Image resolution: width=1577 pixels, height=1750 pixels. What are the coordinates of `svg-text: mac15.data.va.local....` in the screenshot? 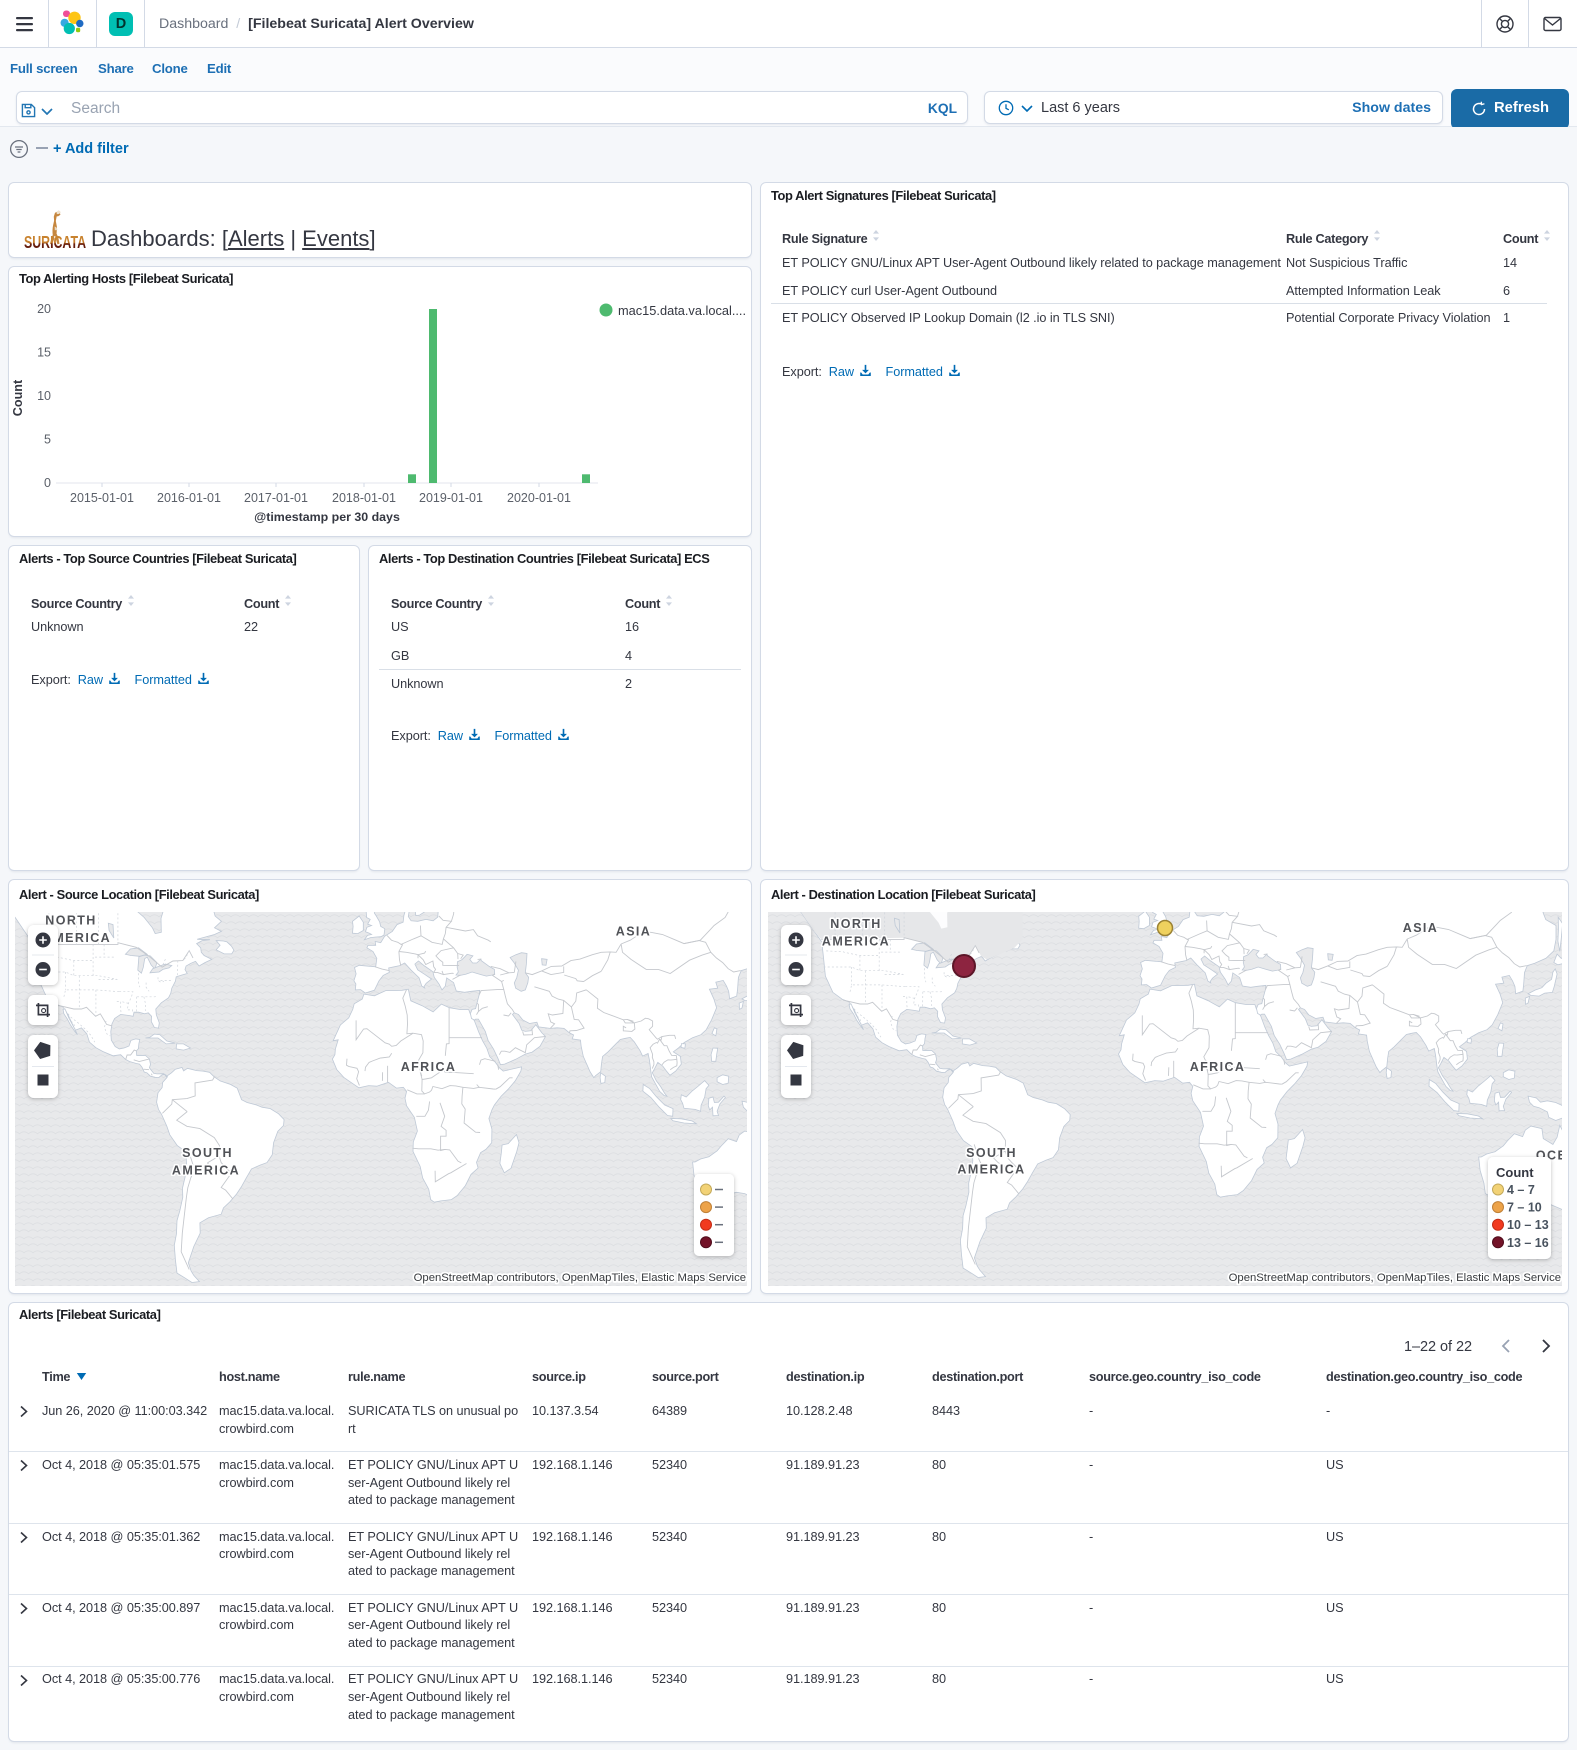 It's located at (682, 310).